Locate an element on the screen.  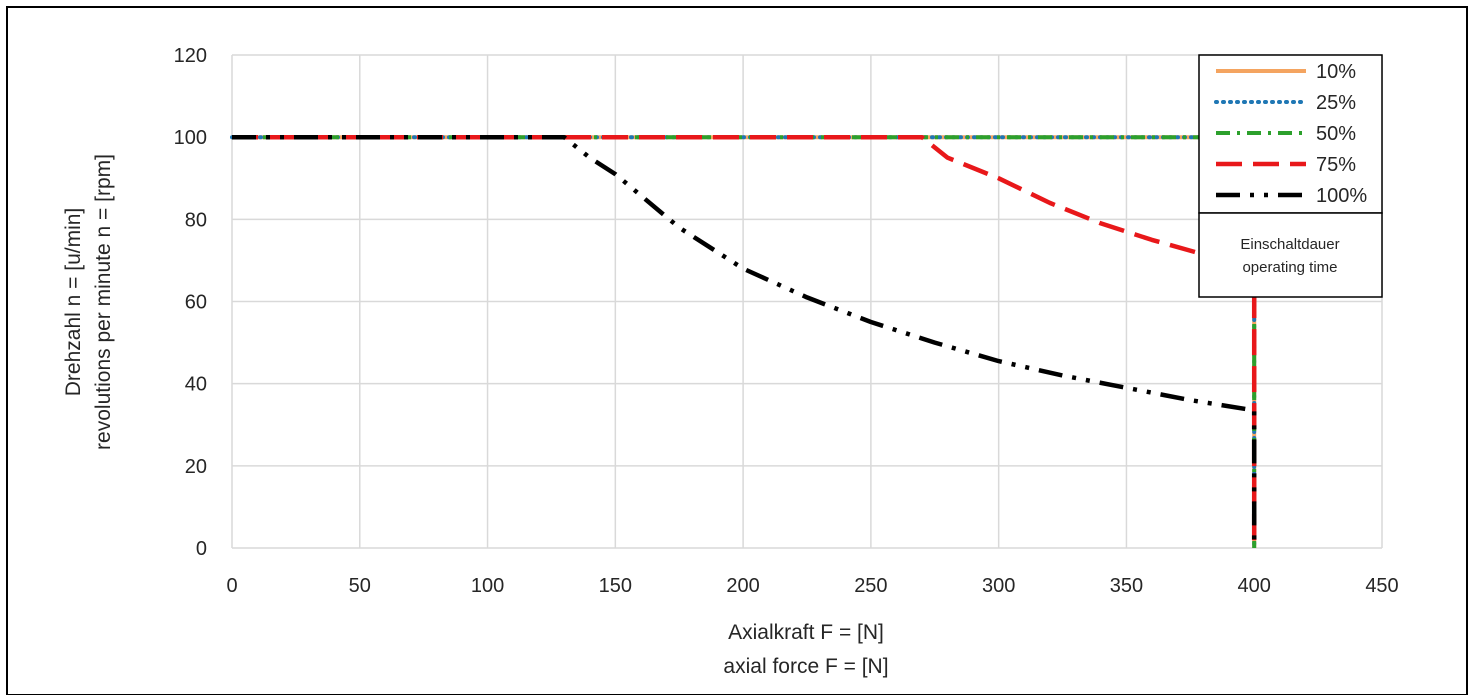
y-tick-label: 100 is located at coordinates (190, 138).